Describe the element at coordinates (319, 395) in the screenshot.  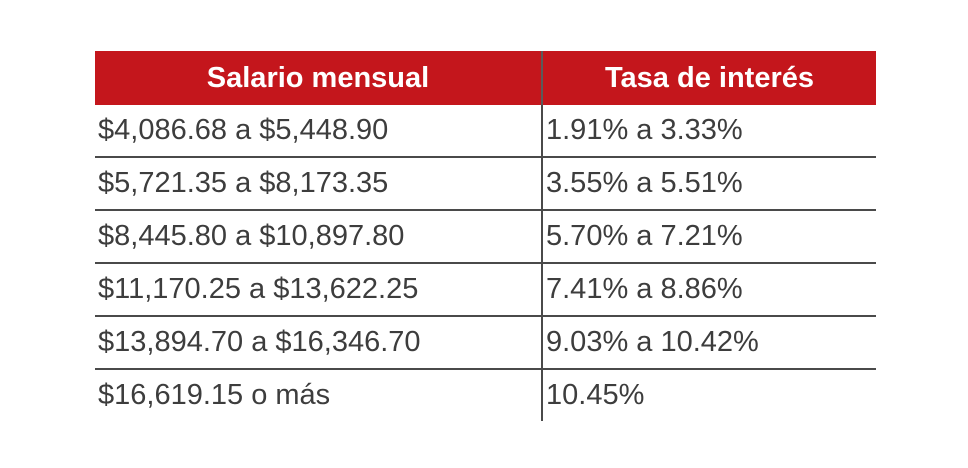
I see `salary-range-cell: $16,619.15 o más` at that location.